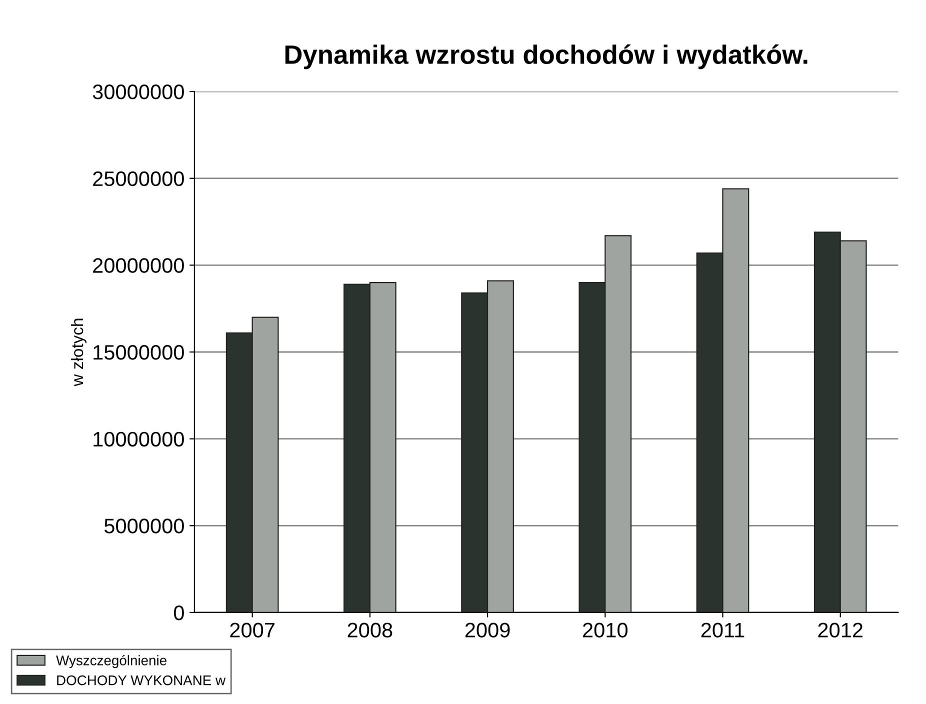 Image resolution: width=926 pixels, height=704 pixels. Describe the element at coordinates (138, 92) in the screenshot. I see `y-tick-label: 30000000` at that location.